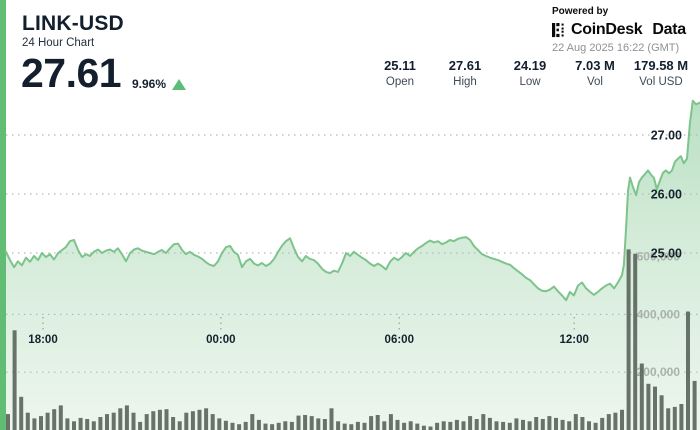 The width and height of the screenshot is (700, 430). What do you see at coordinates (42, 340) in the screenshot?
I see `time-axis-label: 18:00` at bounding box center [42, 340].